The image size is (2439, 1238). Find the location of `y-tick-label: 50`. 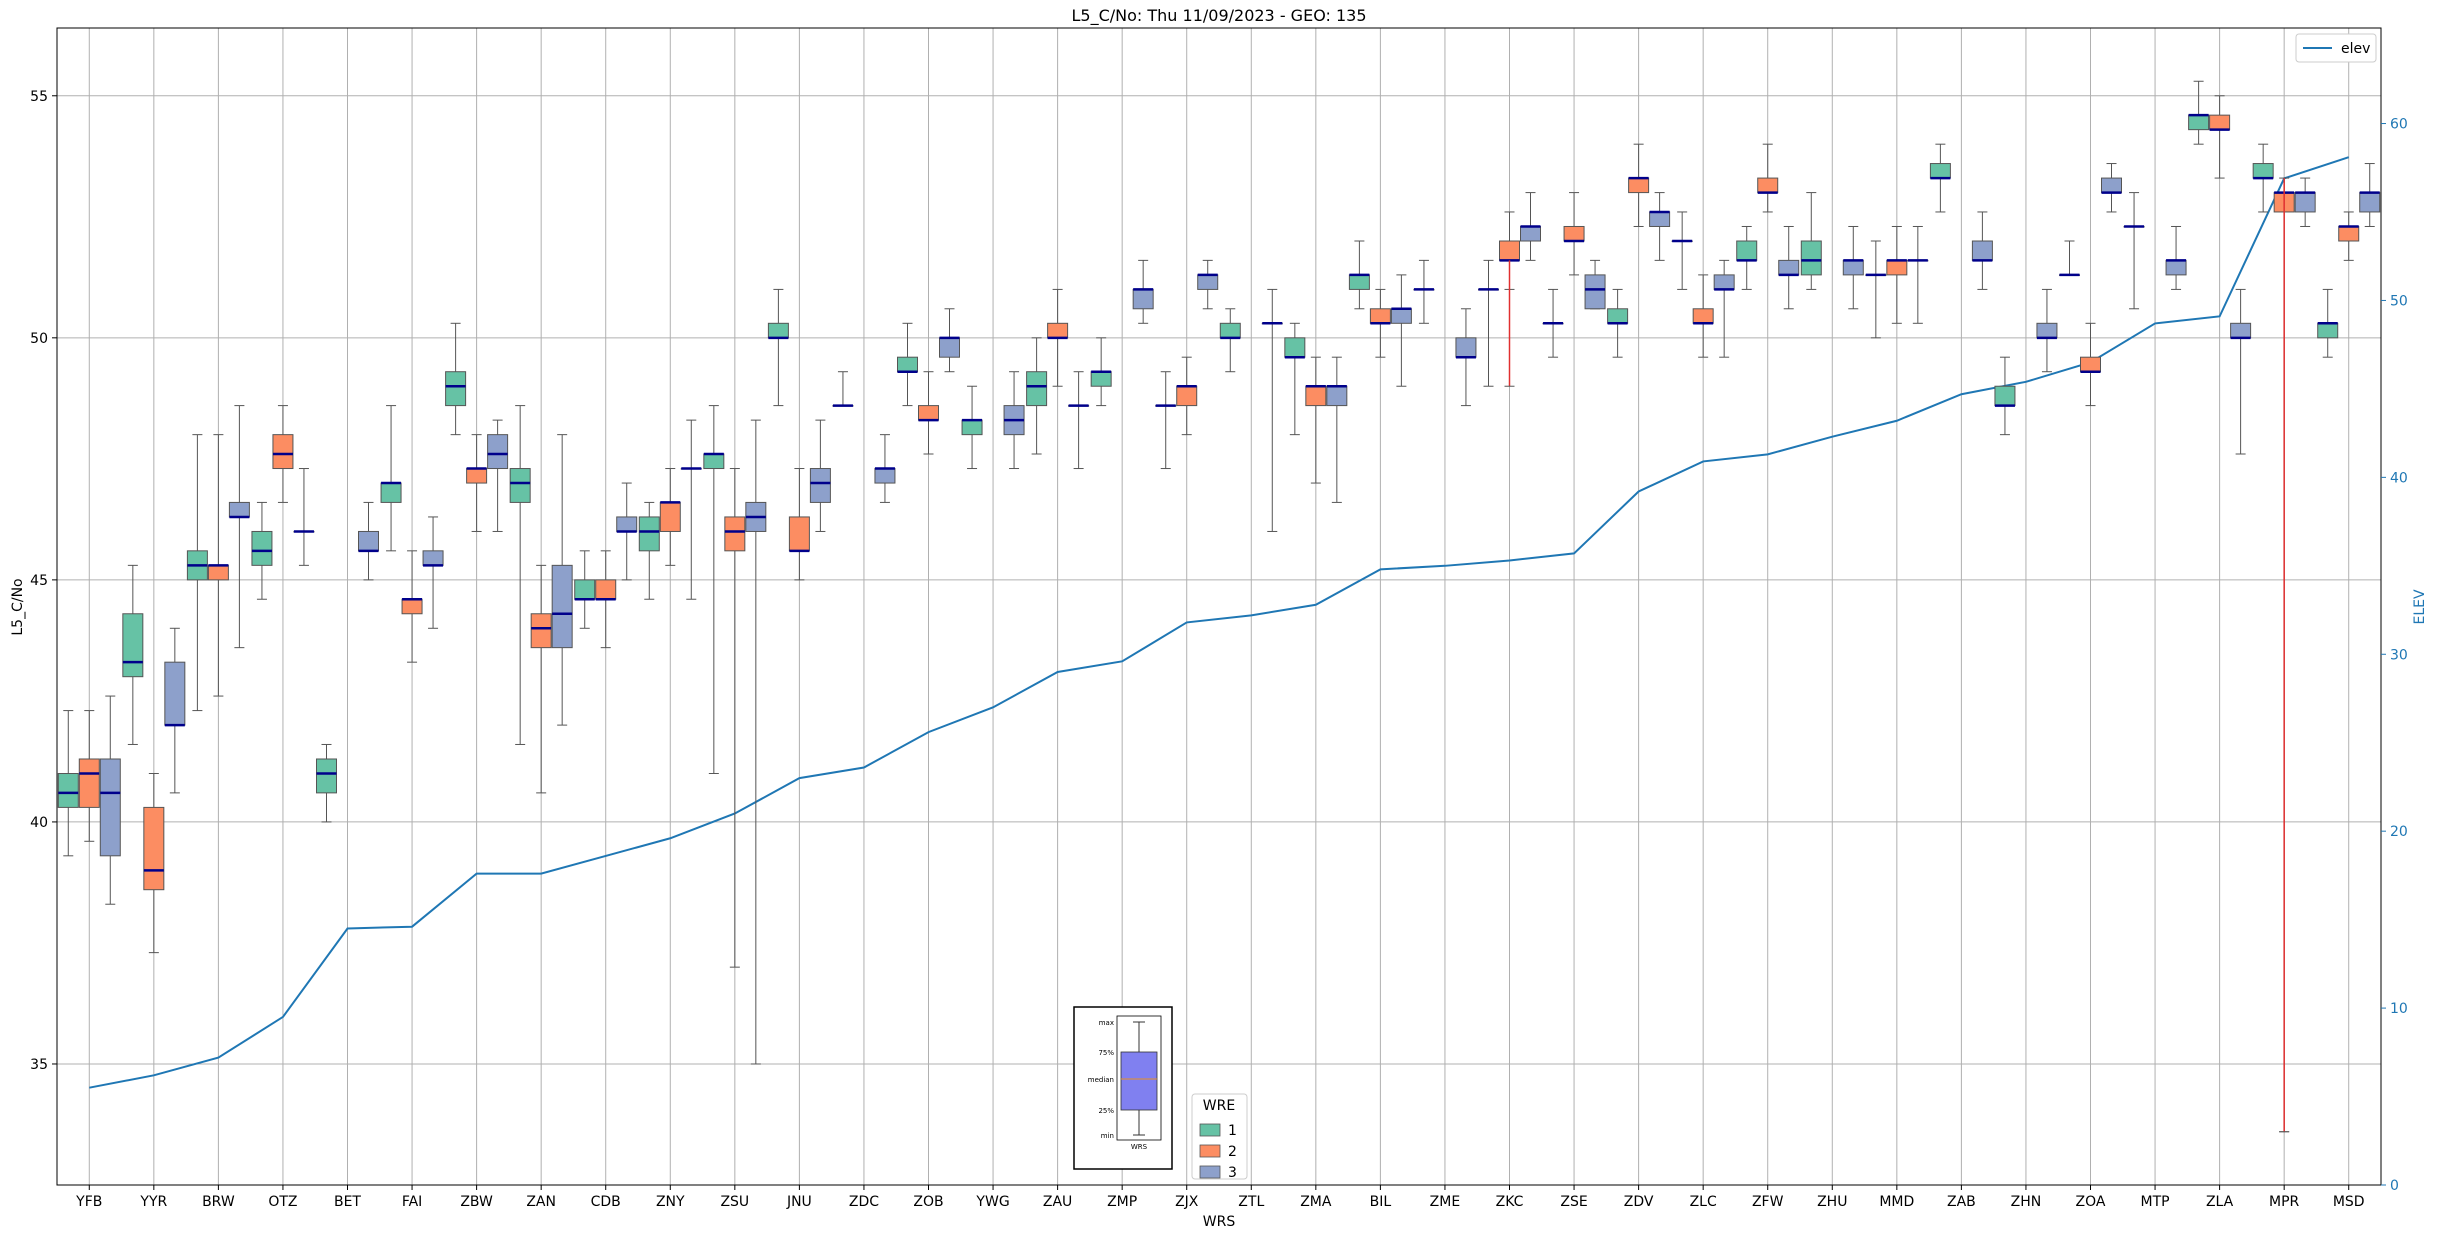

y-tick-label: 50 is located at coordinates (39, 339).